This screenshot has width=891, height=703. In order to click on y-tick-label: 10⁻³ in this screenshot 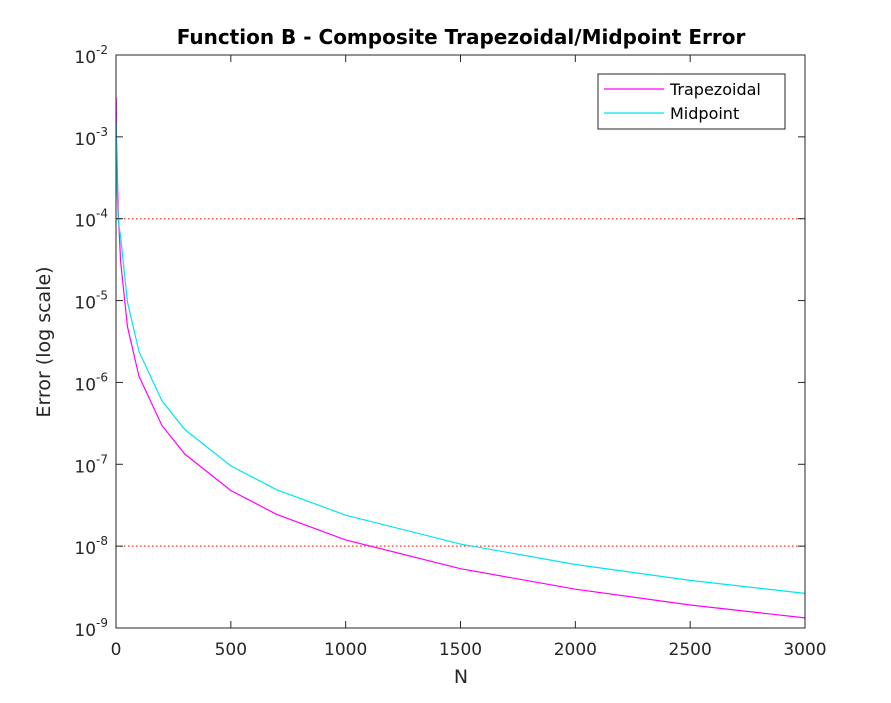, I will do `click(91, 137)`.